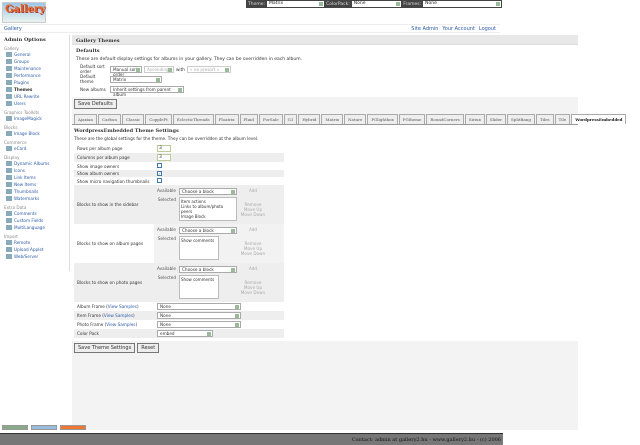 The width and height of the screenshot is (640, 445). Describe the element at coordinates (34, 249) in the screenshot. I see `sidebar-item-upload-applet: Upload Applet` at that location.